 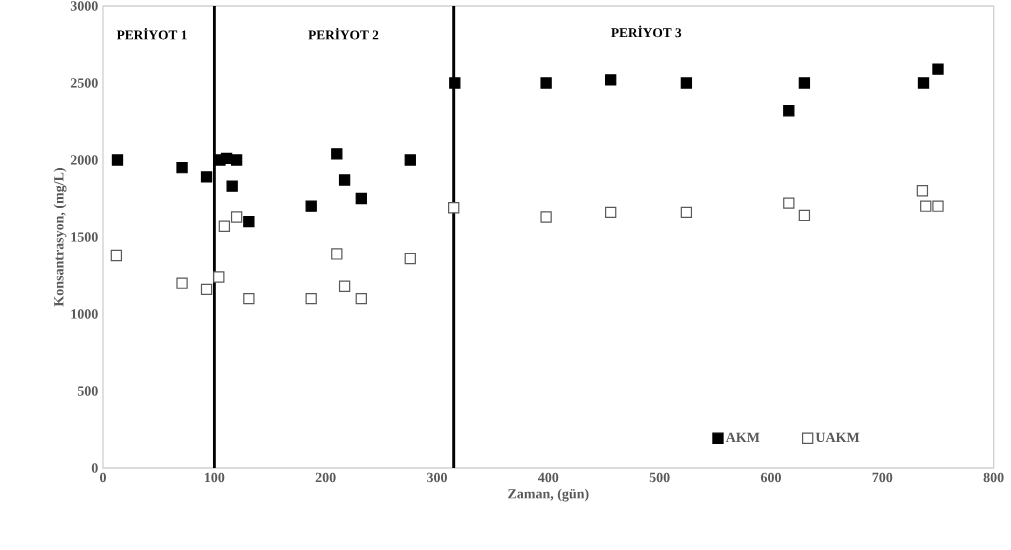 What do you see at coordinates (87, 391) in the screenshot?
I see `y-tick-label: 500` at bounding box center [87, 391].